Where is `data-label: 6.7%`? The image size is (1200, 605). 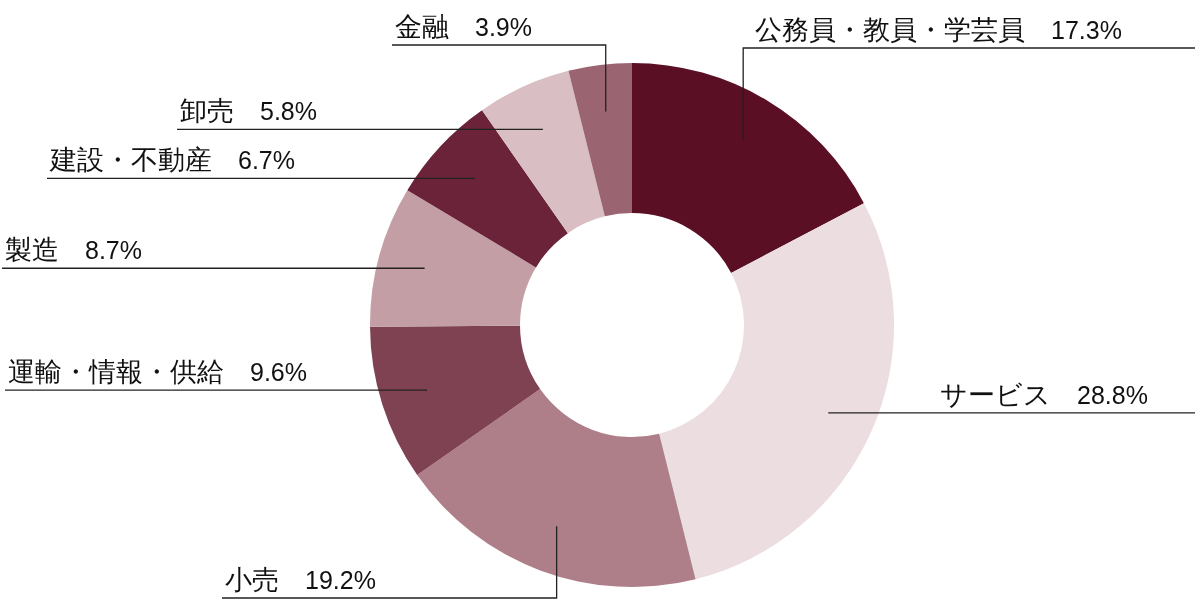
data-label: 6.7% is located at coordinates (266, 160).